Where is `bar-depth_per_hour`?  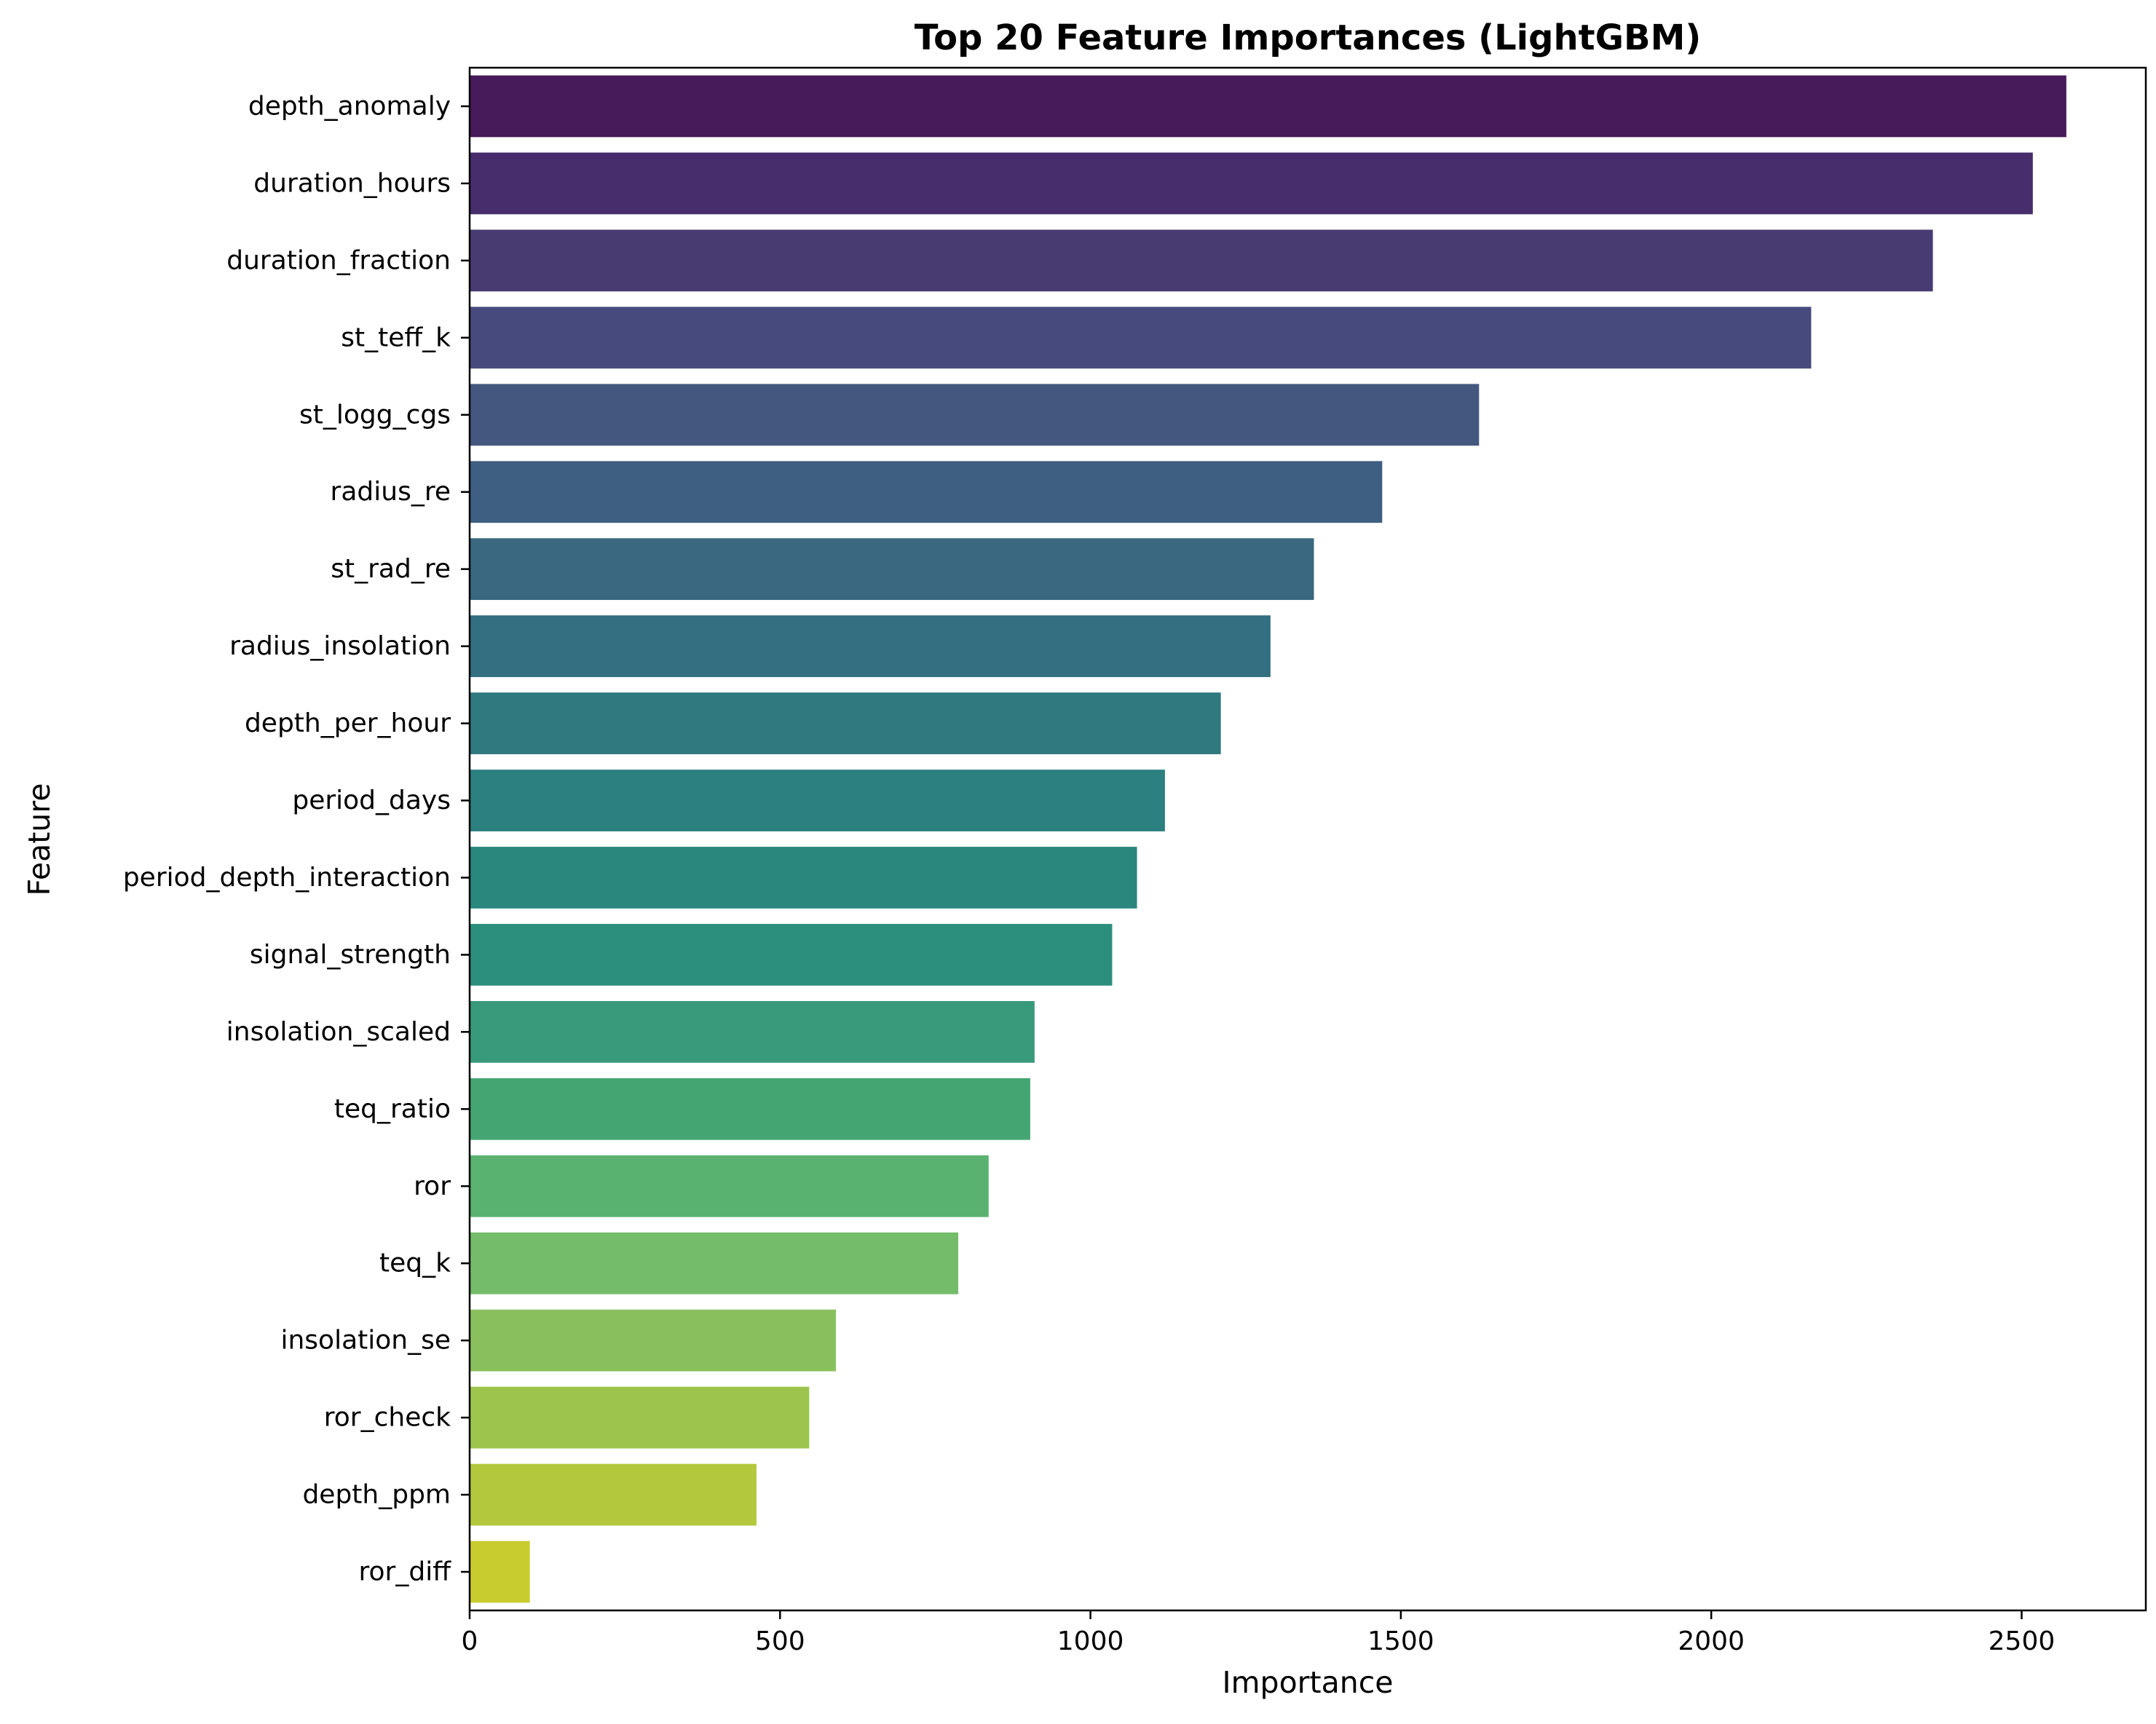 bar-depth_per_hour is located at coordinates (846, 723).